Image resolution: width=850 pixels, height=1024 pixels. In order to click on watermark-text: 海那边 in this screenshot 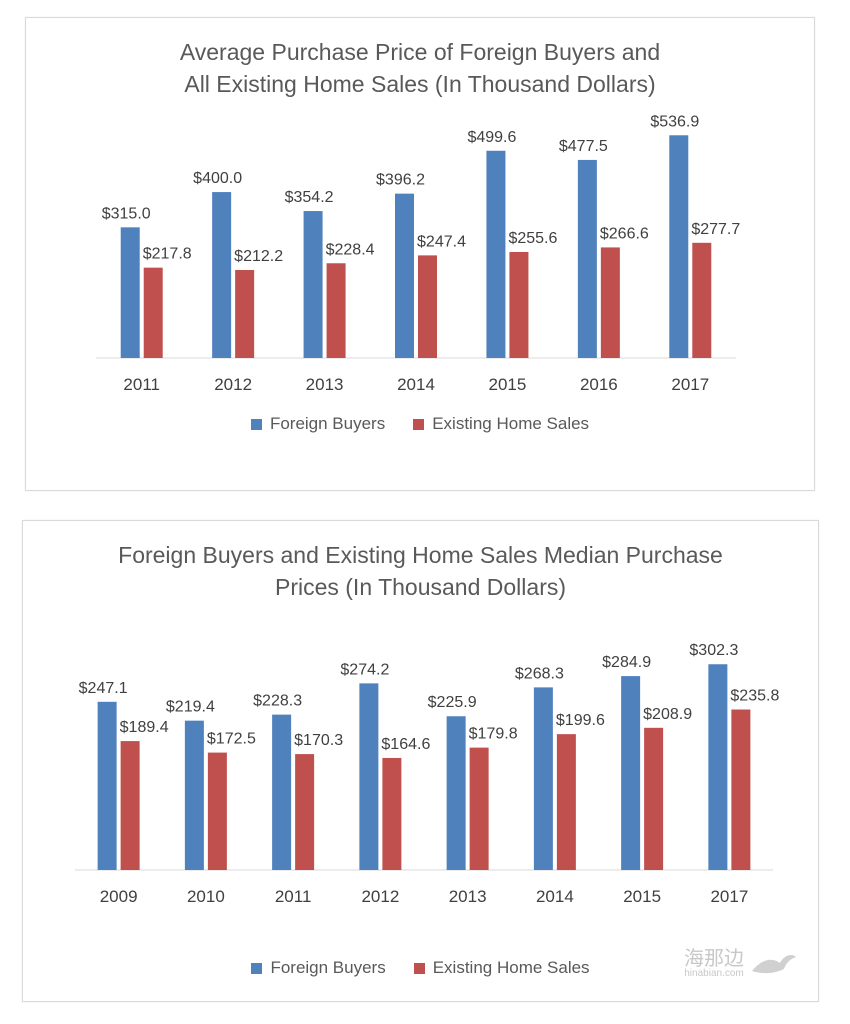, I will do `click(714, 959)`.